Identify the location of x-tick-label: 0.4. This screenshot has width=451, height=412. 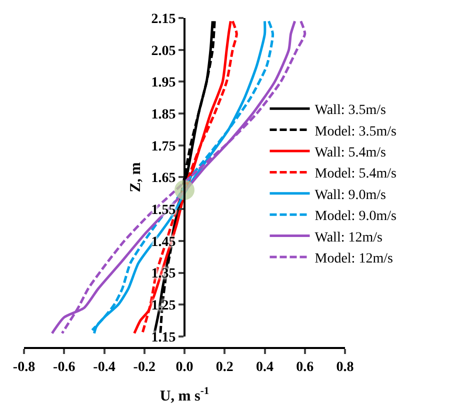
(265, 367).